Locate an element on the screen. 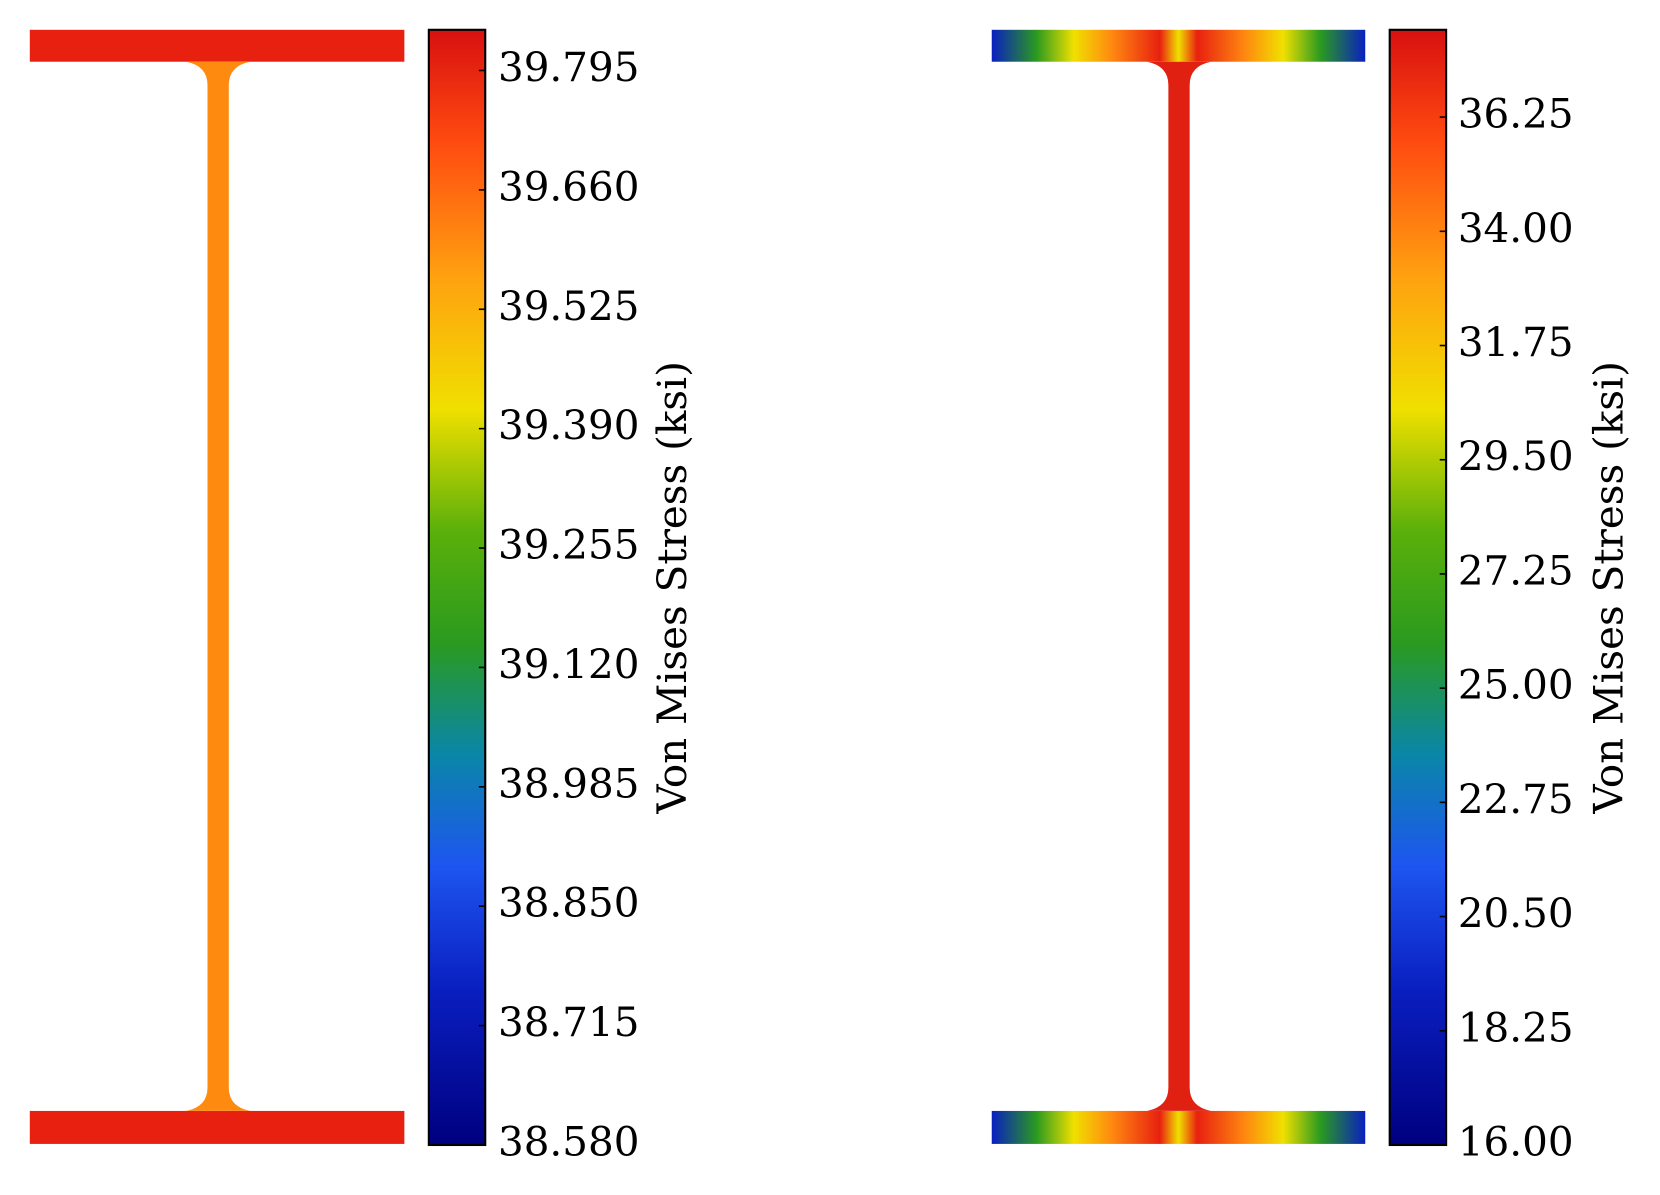 The height and width of the screenshot is (1195, 1660). colorbar-tick-label: 27.25 is located at coordinates (1516, 570).